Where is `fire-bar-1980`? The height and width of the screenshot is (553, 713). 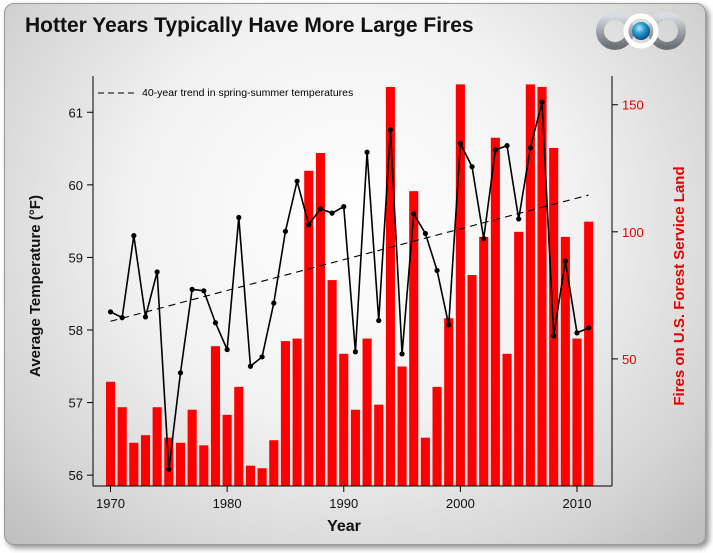 fire-bar-1980 is located at coordinates (227, 450).